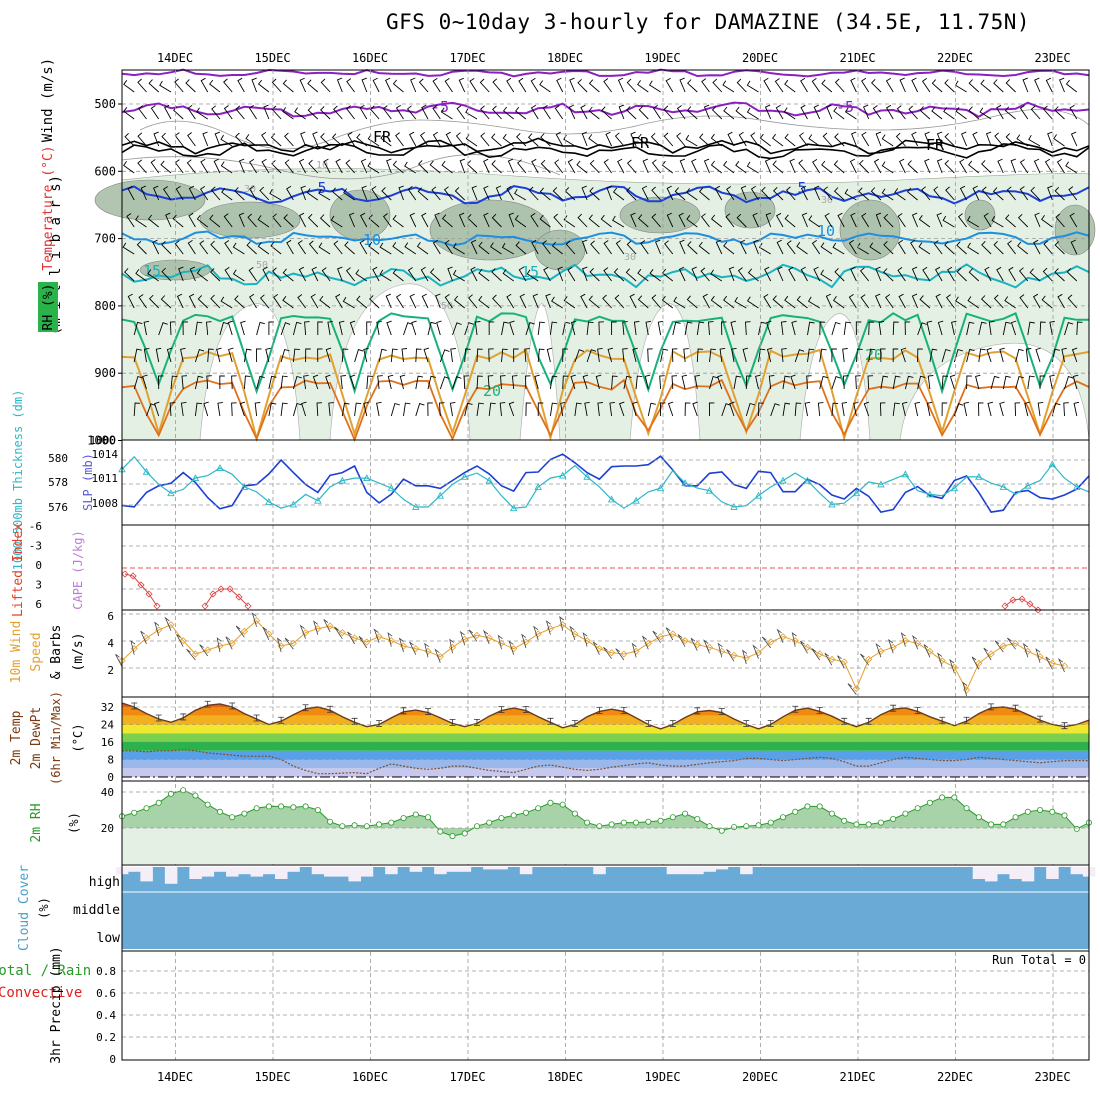 This screenshot has width=1100, height=1104. Describe the element at coordinates (530, 272) in the screenshot. I see `contour-label: 15` at that location.